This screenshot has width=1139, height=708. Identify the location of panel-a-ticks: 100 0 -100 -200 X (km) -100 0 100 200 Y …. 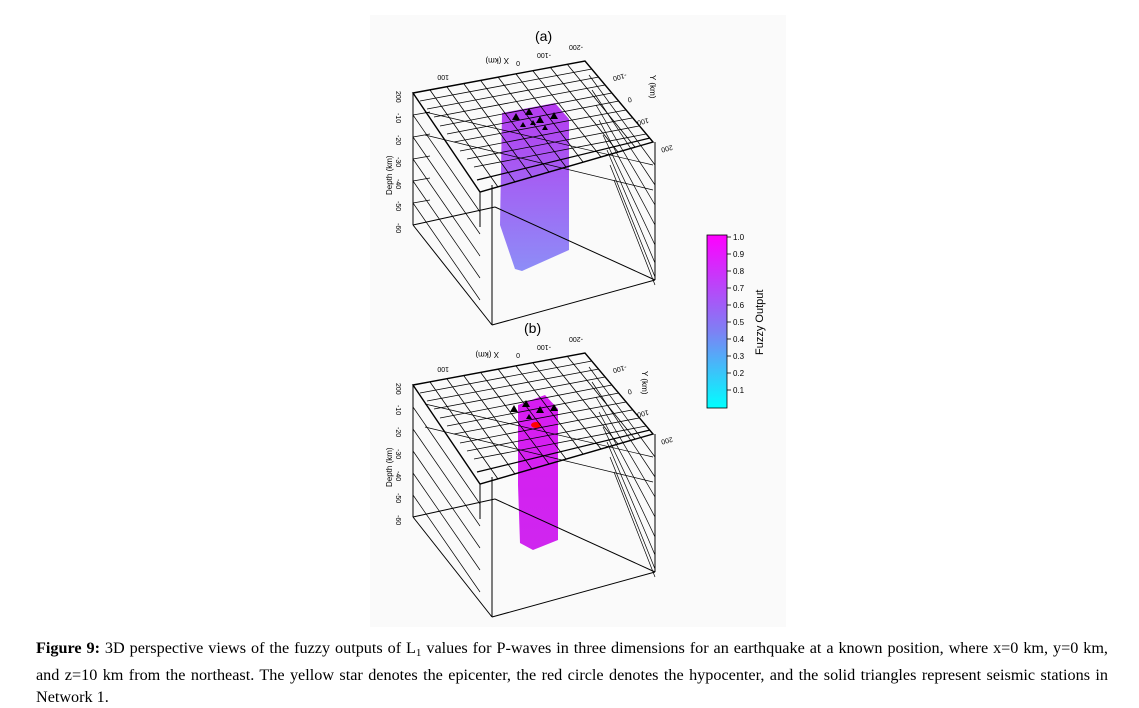
(529, 138).